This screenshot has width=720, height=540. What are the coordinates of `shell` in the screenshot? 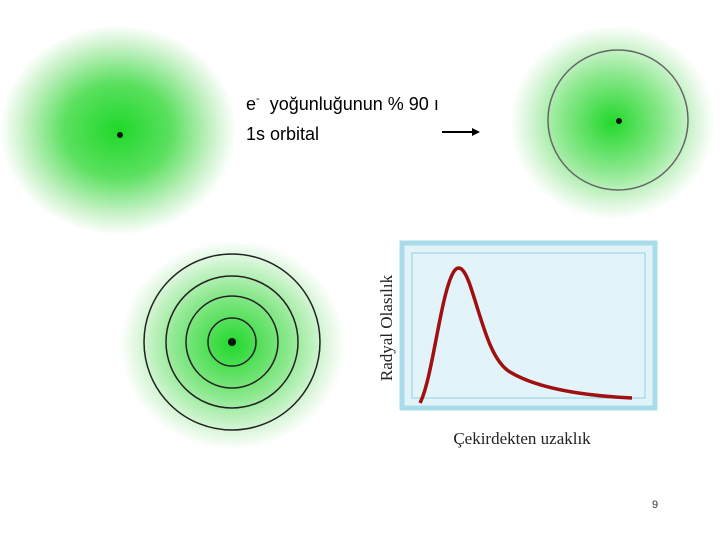 It's located at (232, 342).